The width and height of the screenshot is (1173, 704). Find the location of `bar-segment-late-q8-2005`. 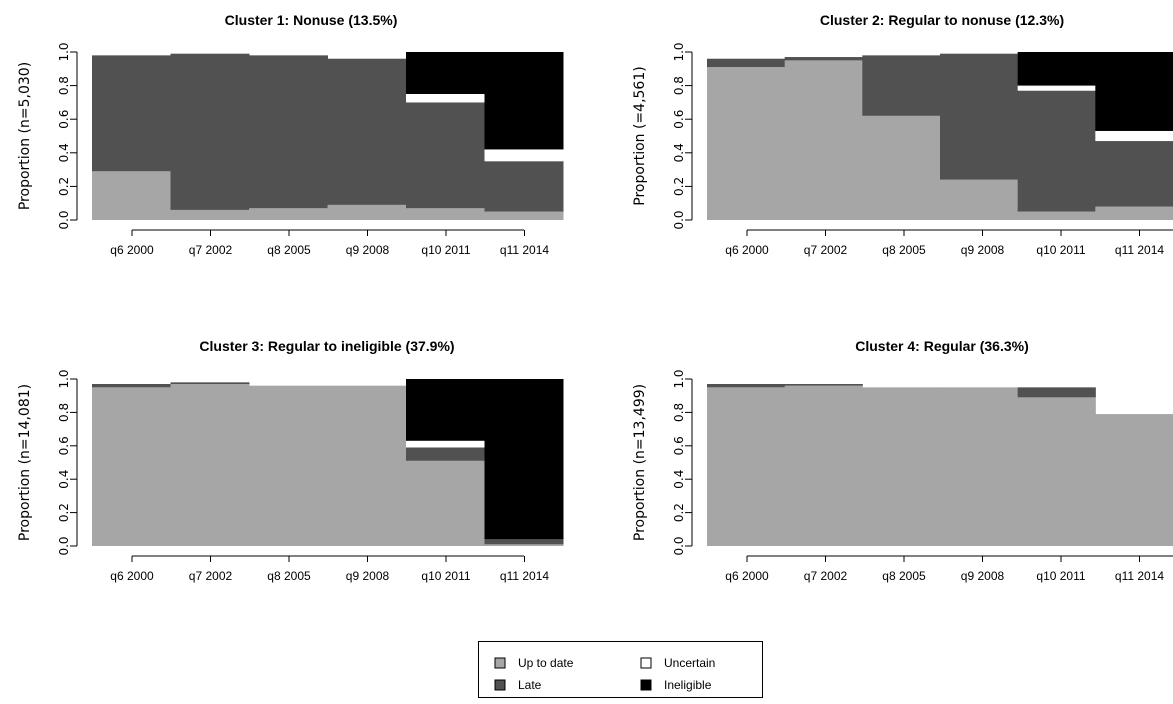

bar-segment-late-q8-2005 is located at coordinates (901, 85).